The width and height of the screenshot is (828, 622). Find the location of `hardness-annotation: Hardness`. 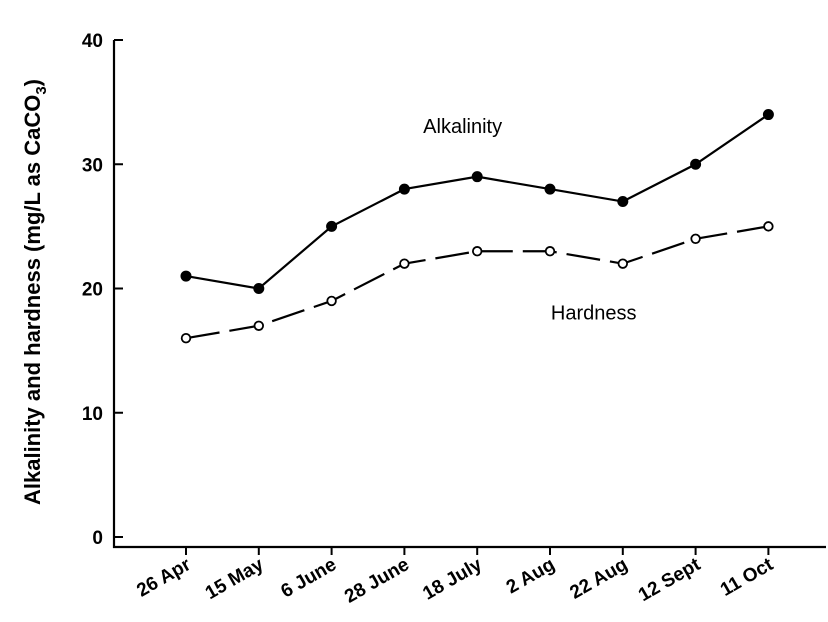

hardness-annotation: Hardness is located at coordinates (594, 314).